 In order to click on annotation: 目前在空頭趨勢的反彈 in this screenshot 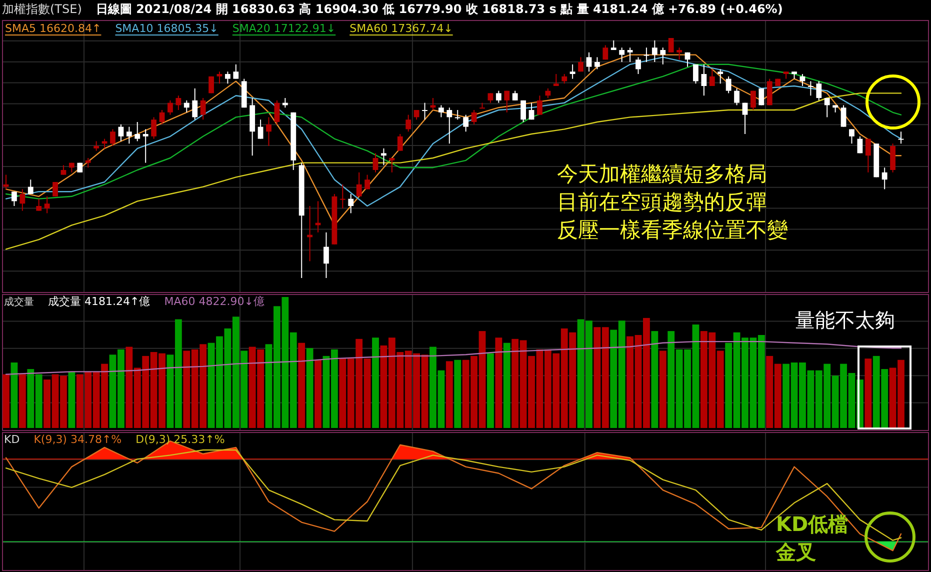, I will do `click(662, 202)`.